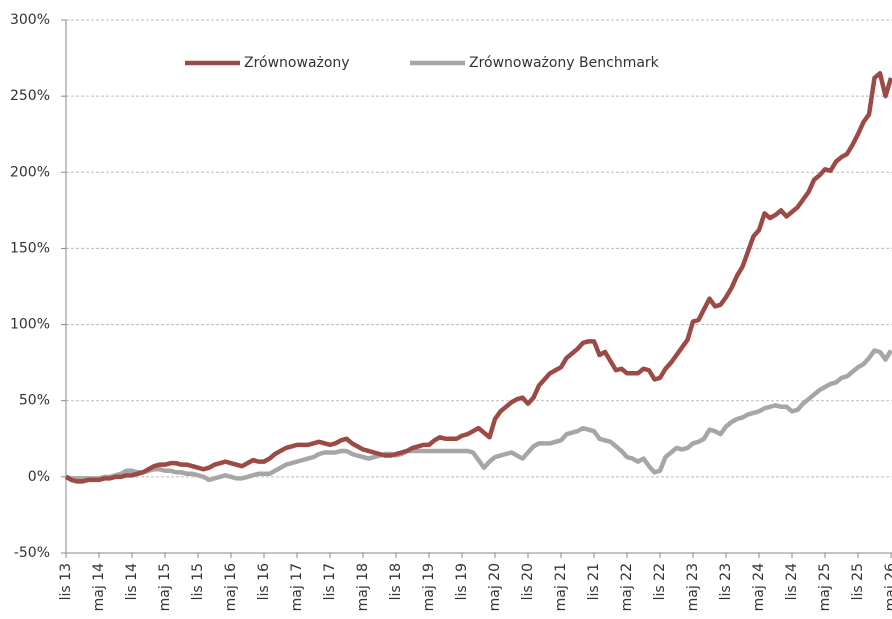  What do you see at coordinates (693, 587) in the screenshot?
I see `x-tick-label: maj 23` at bounding box center [693, 587].